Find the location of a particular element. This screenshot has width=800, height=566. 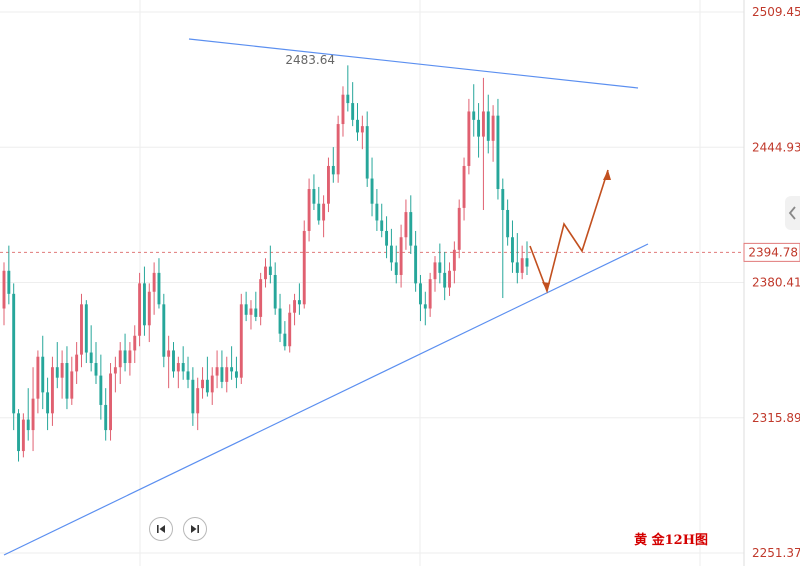

current-price-tag: 2394.78 is located at coordinates (771, 252).